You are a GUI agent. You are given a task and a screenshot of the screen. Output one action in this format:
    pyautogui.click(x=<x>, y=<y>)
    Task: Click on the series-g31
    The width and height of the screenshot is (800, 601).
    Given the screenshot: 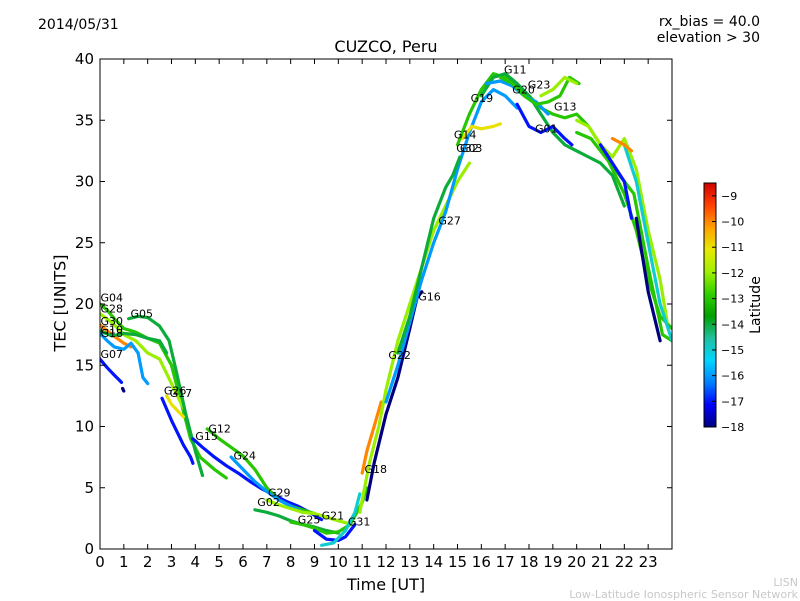 What is the action you would take?
    pyautogui.click(x=341, y=519)
    